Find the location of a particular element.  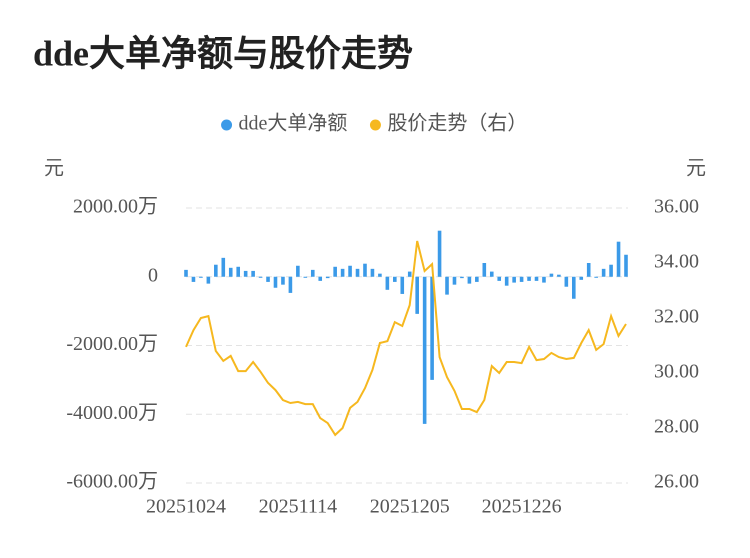

chart-title: dde大单净额与股价走势 is located at coordinates (223, 53).